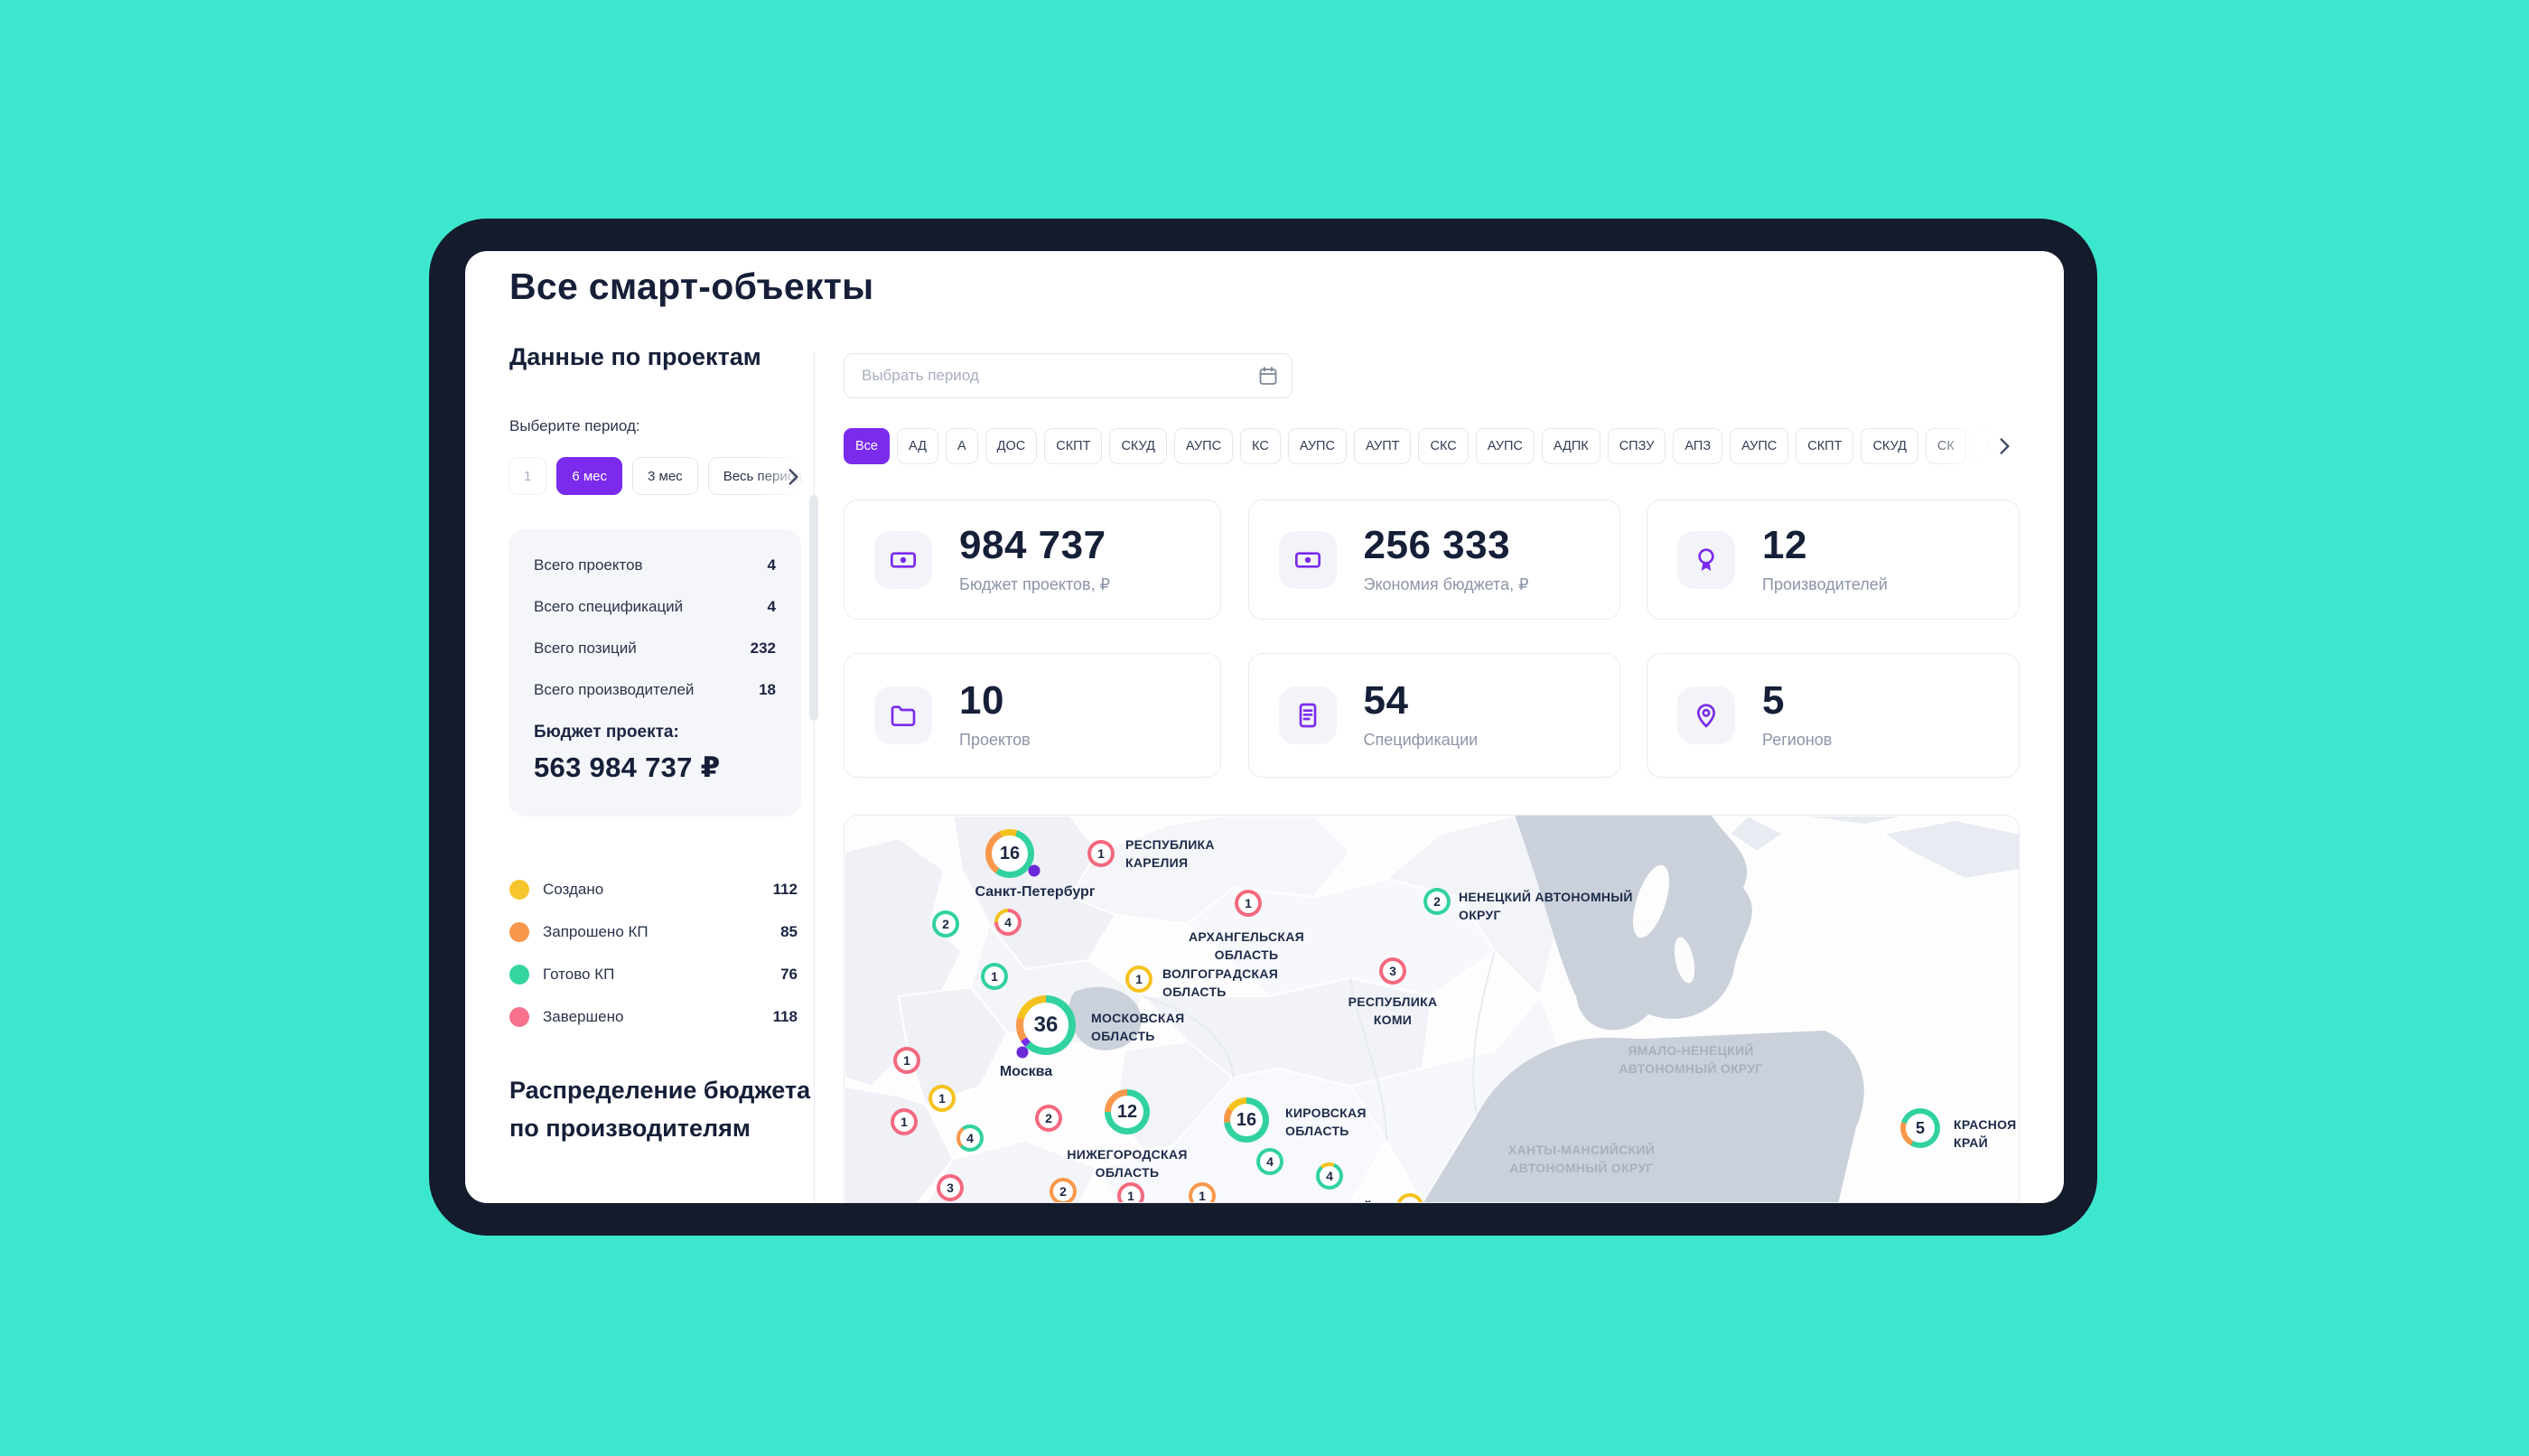  I want to click on card-label: Бюджет проектов, ₽, so click(1035, 584).